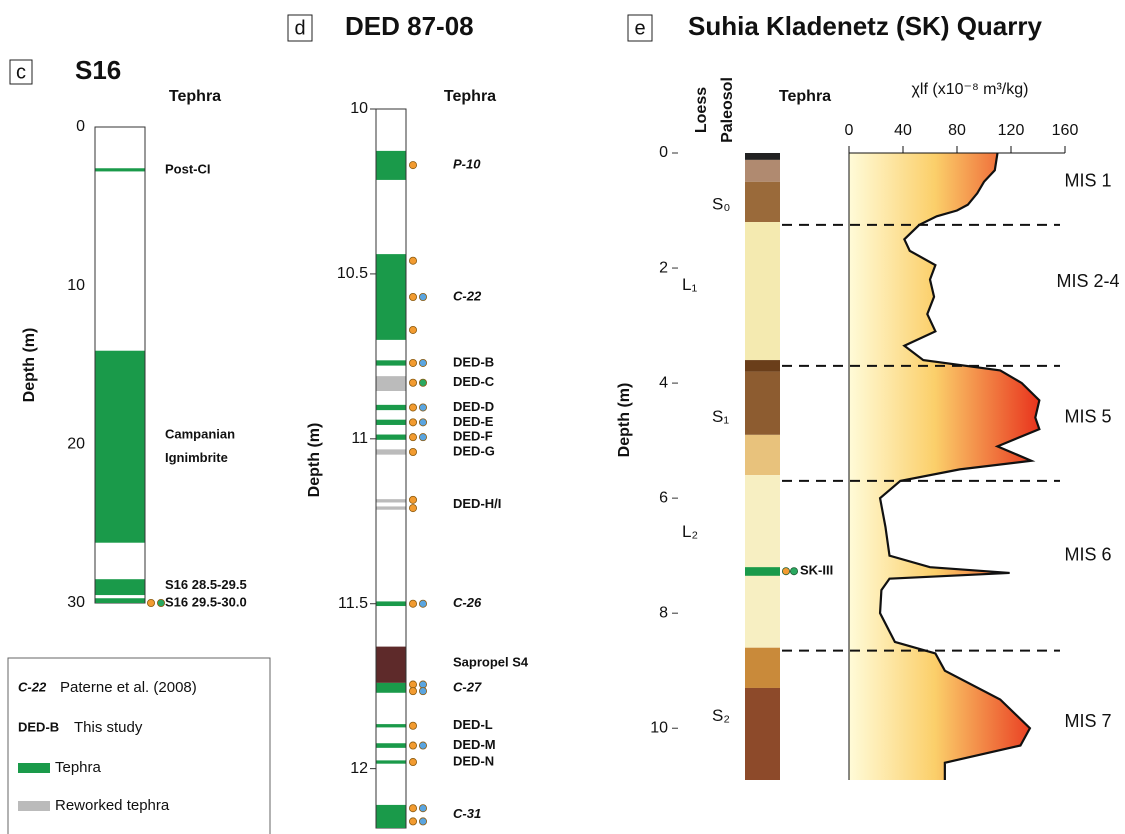  I want to click on panel-title: Suhia Kladenetz (SK) Quarry, so click(865, 26).